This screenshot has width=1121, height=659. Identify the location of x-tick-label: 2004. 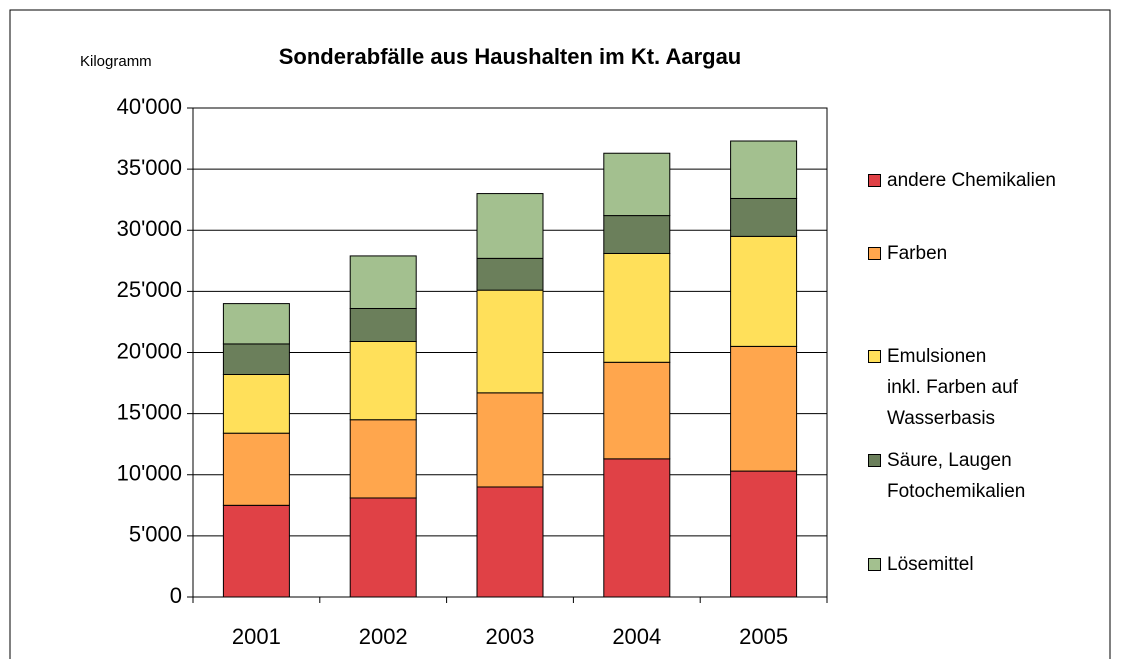
(636, 636).